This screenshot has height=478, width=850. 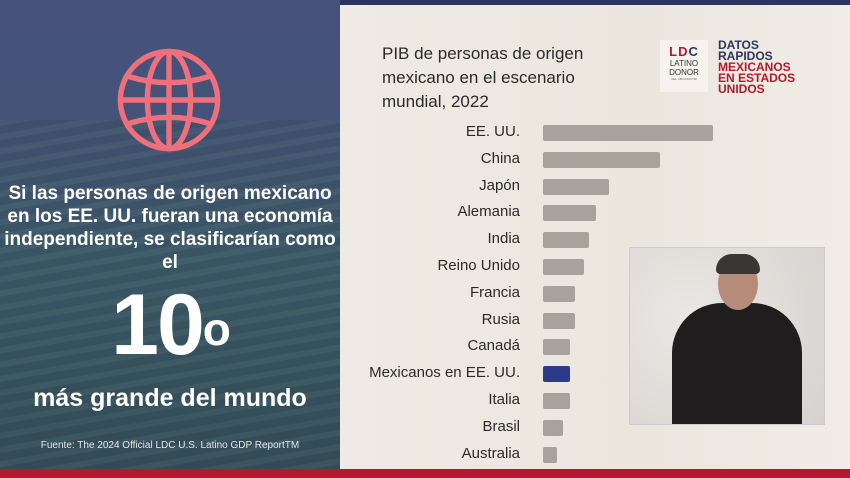 What do you see at coordinates (492, 131) in the screenshot?
I see `category-label: EE. UU.` at bounding box center [492, 131].